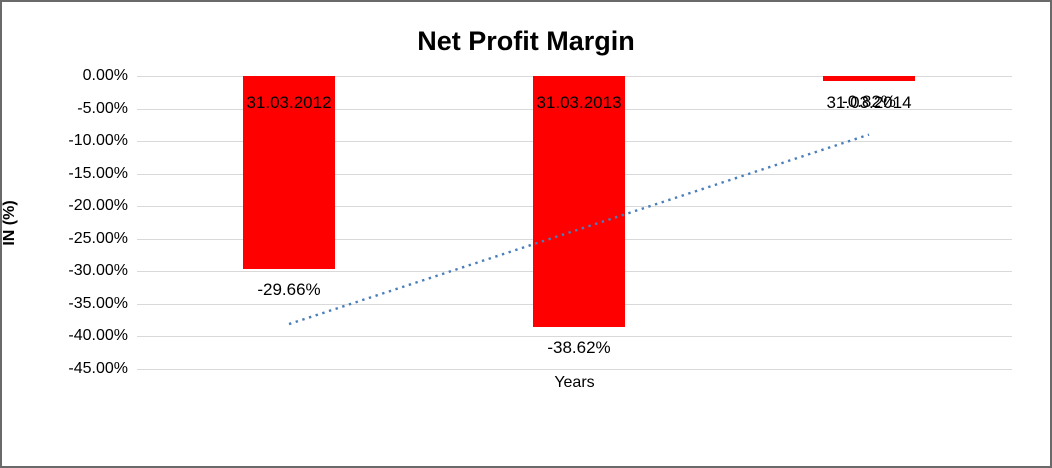 The width and height of the screenshot is (1052, 468). I want to click on category-label: 31.03.2014, so click(869, 102).